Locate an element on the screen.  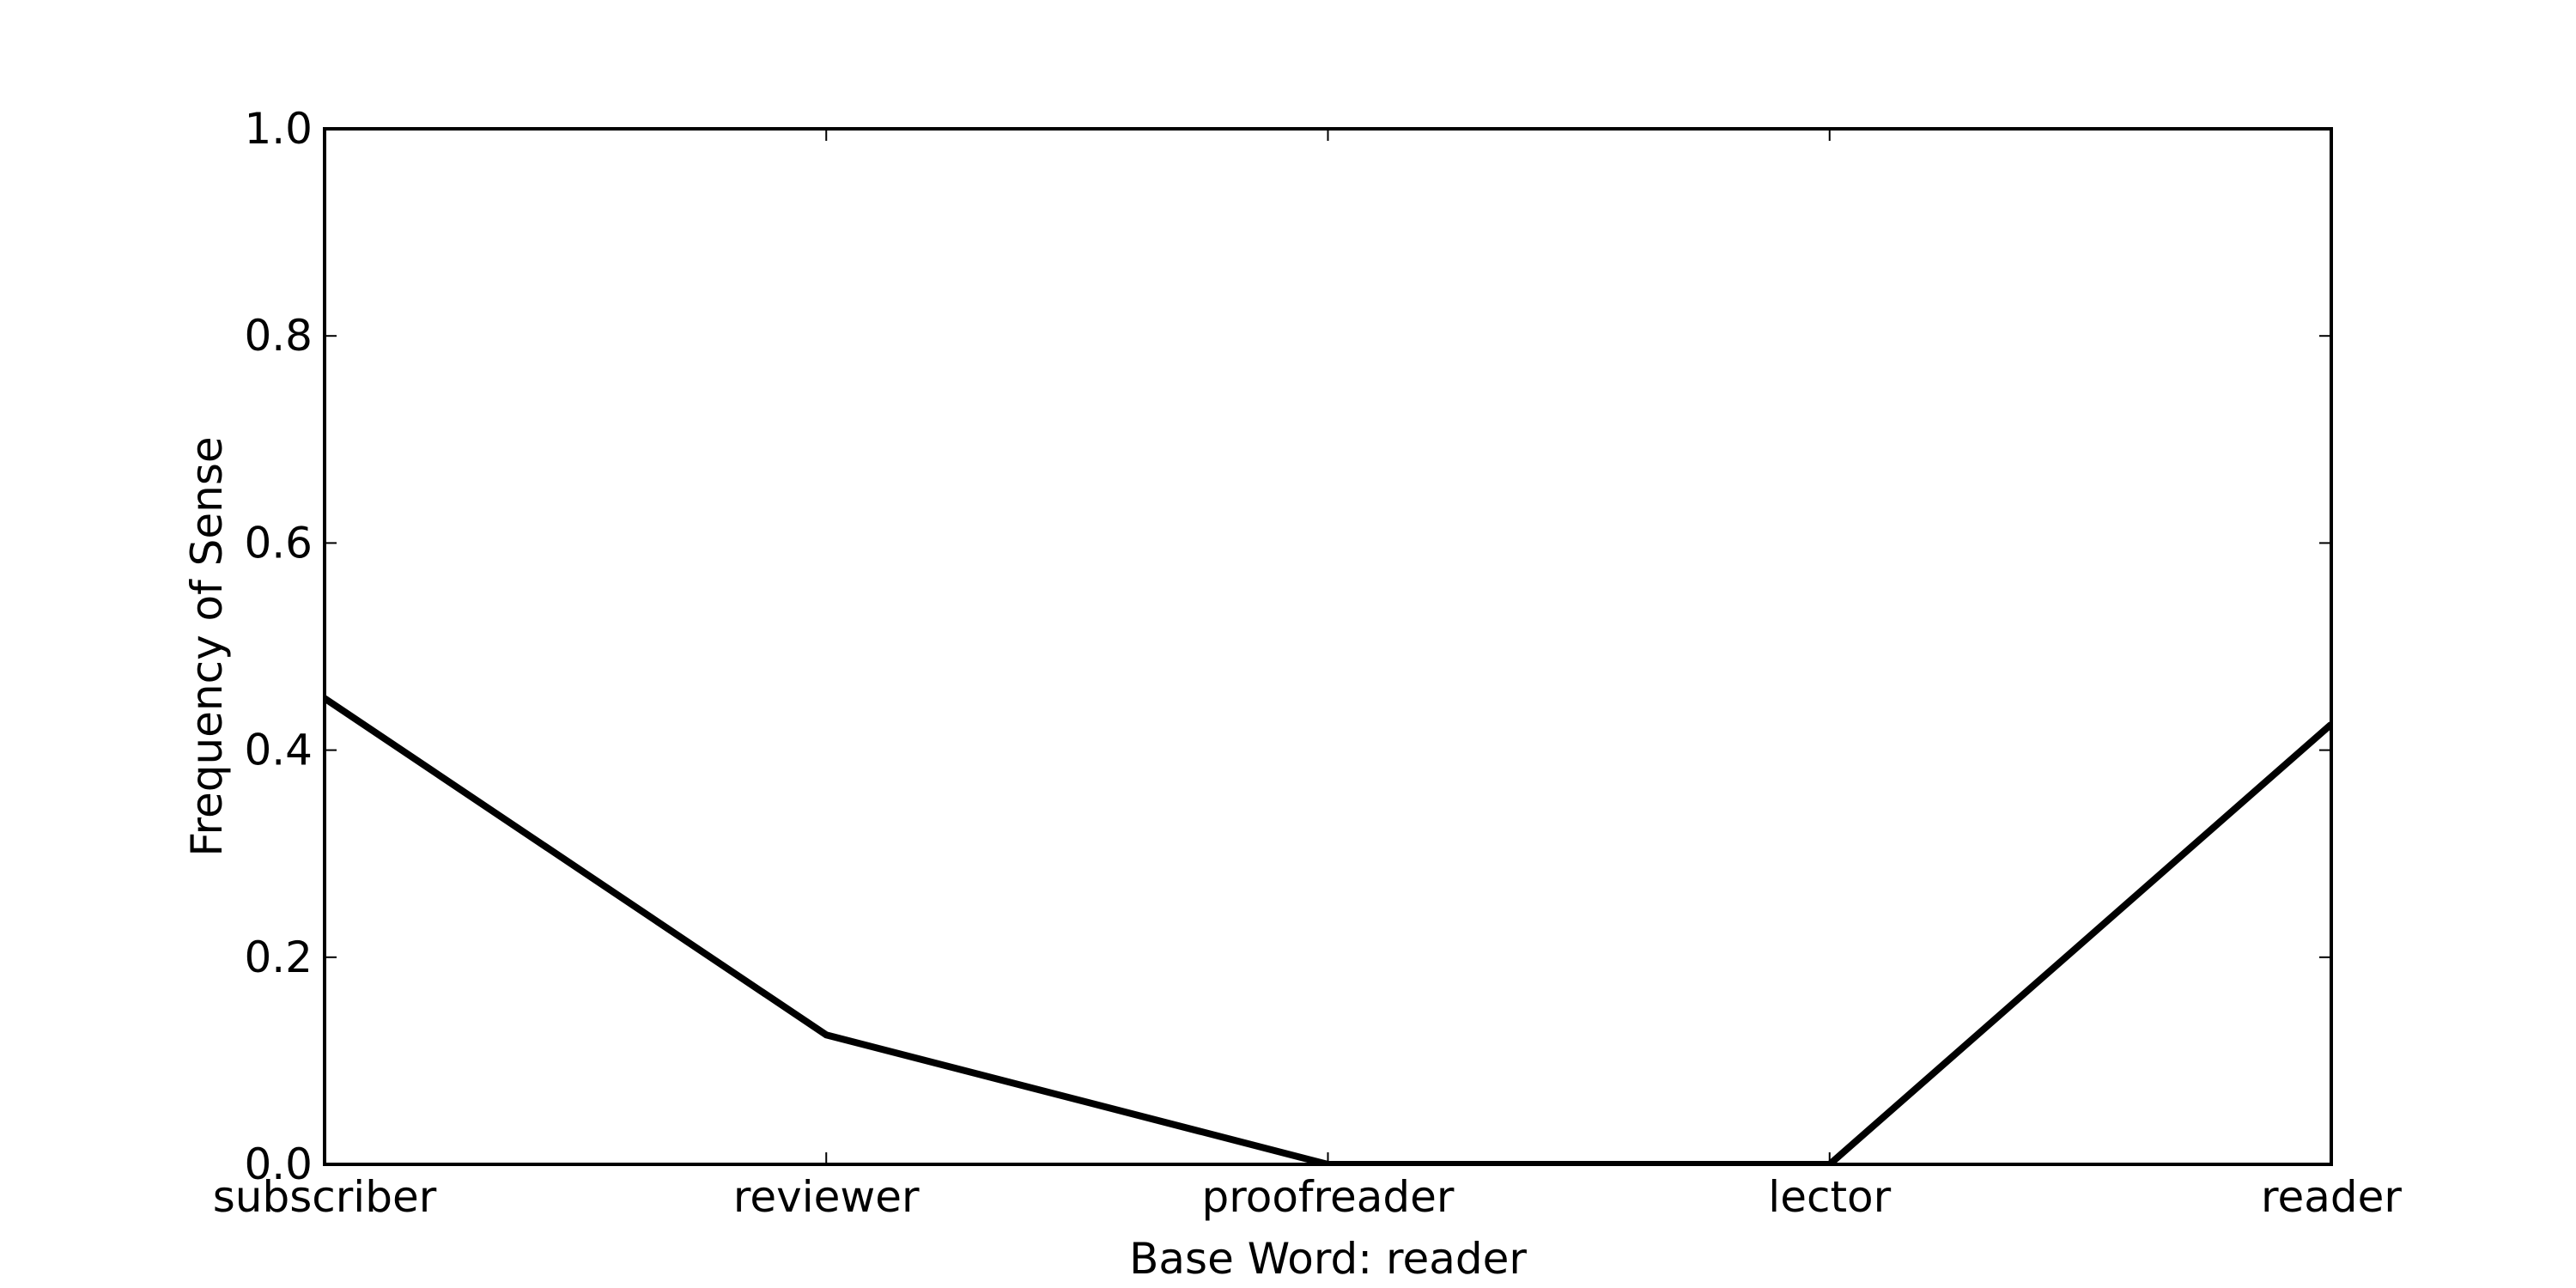
y-tick-label: 0.2 is located at coordinates (279, 958).